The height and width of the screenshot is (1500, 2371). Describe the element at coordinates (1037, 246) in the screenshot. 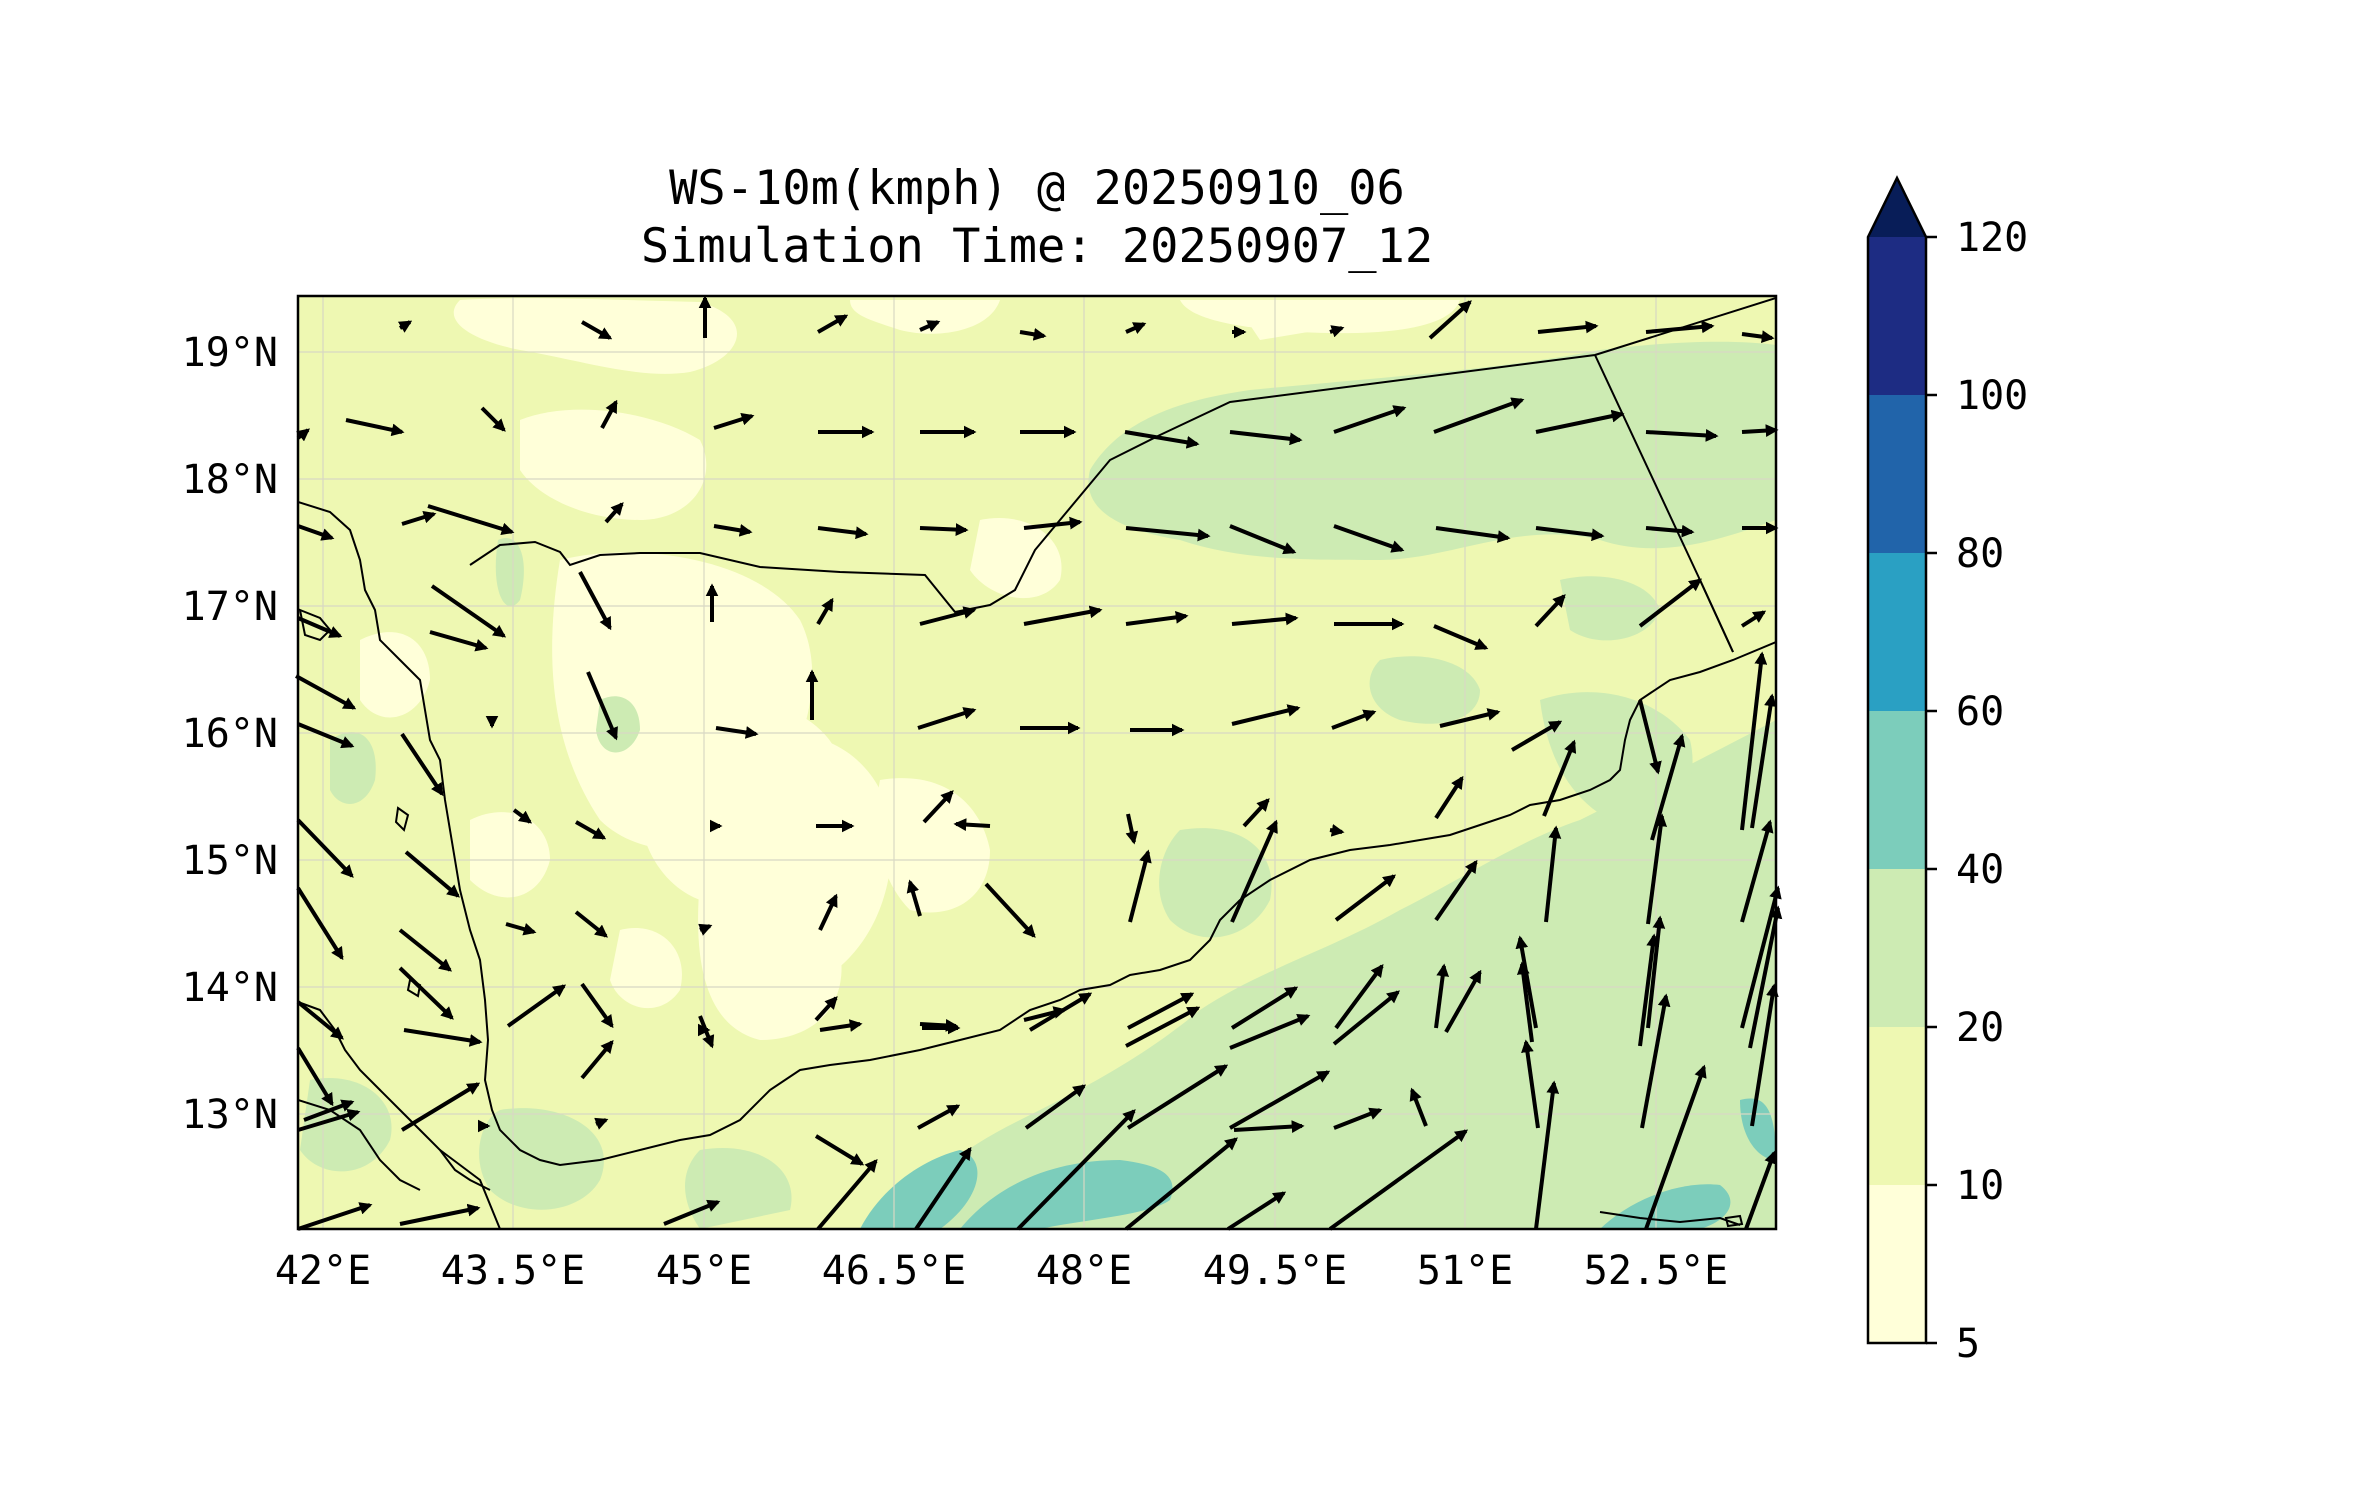

I see `title-line-2: Simulation Time: 20250907_12` at that location.